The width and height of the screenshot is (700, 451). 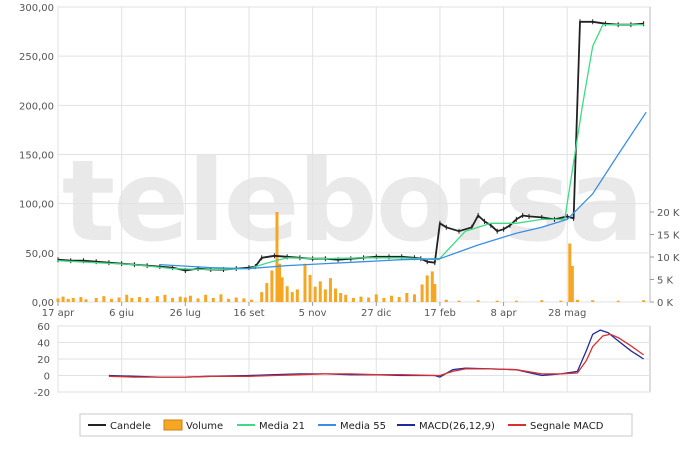 I want to click on x-tick-label: 16 set, so click(x=248, y=313).